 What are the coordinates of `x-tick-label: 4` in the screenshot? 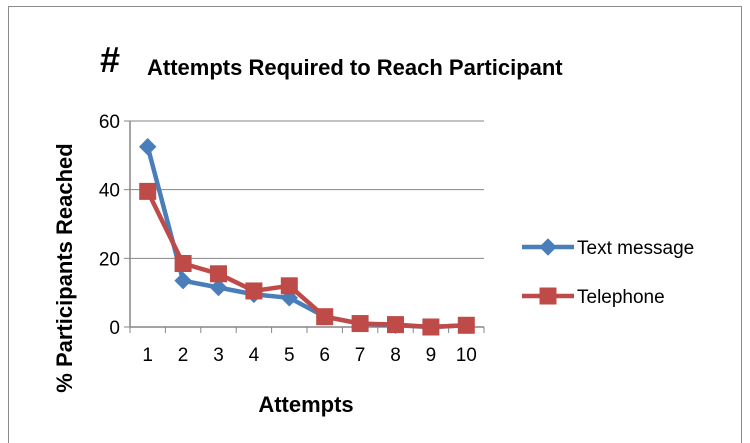 It's located at (254, 355).